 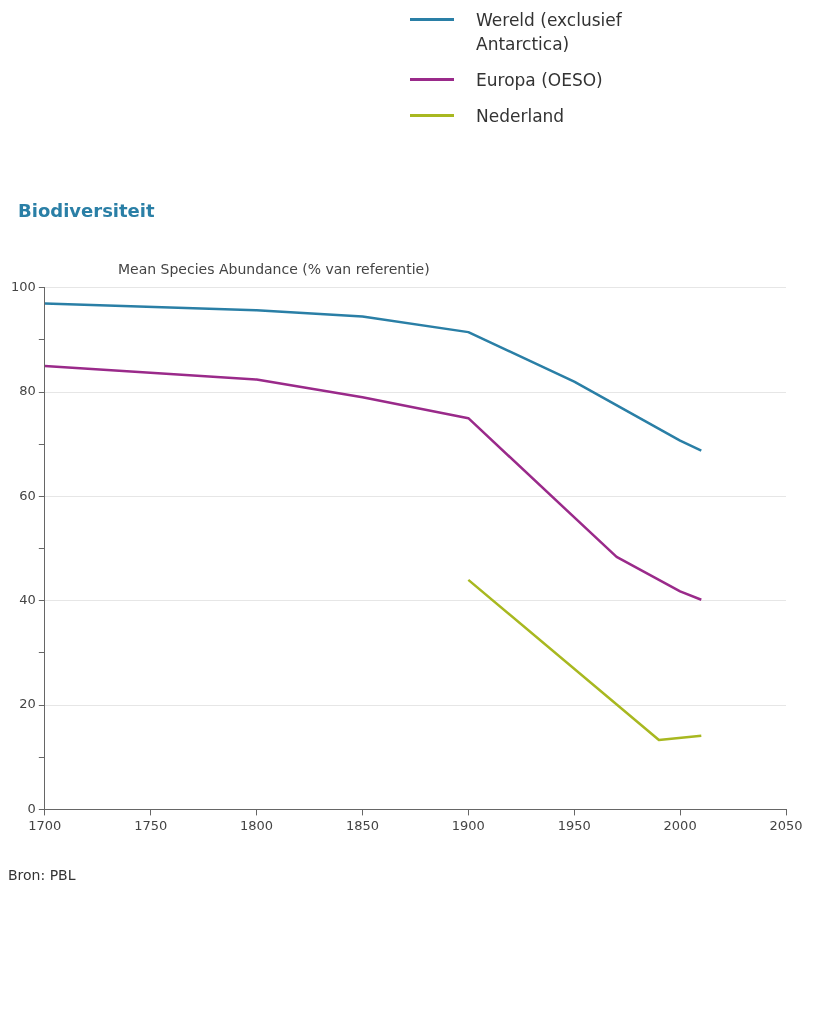 I want to click on y-tick-label: 100, so click(x=23, y=287).